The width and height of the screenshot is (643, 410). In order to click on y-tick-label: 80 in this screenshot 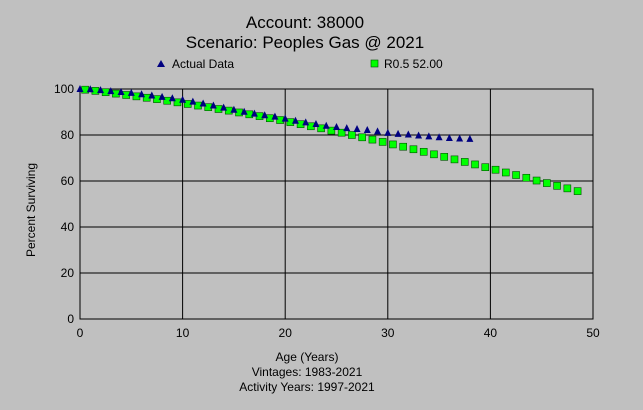, I will do `click(68, 135)`.